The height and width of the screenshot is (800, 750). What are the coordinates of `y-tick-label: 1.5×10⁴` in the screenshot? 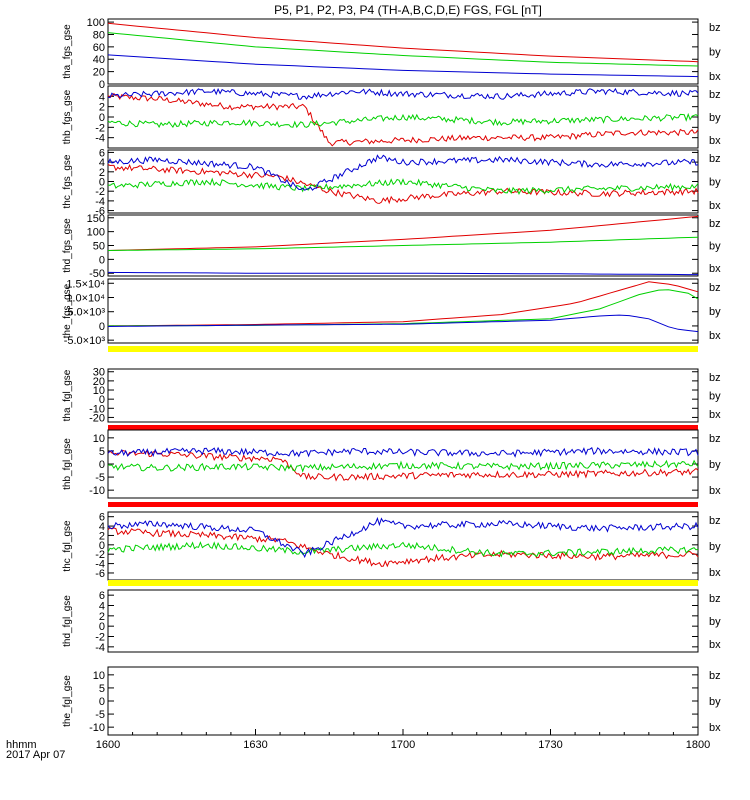 It's located at (85, 284).